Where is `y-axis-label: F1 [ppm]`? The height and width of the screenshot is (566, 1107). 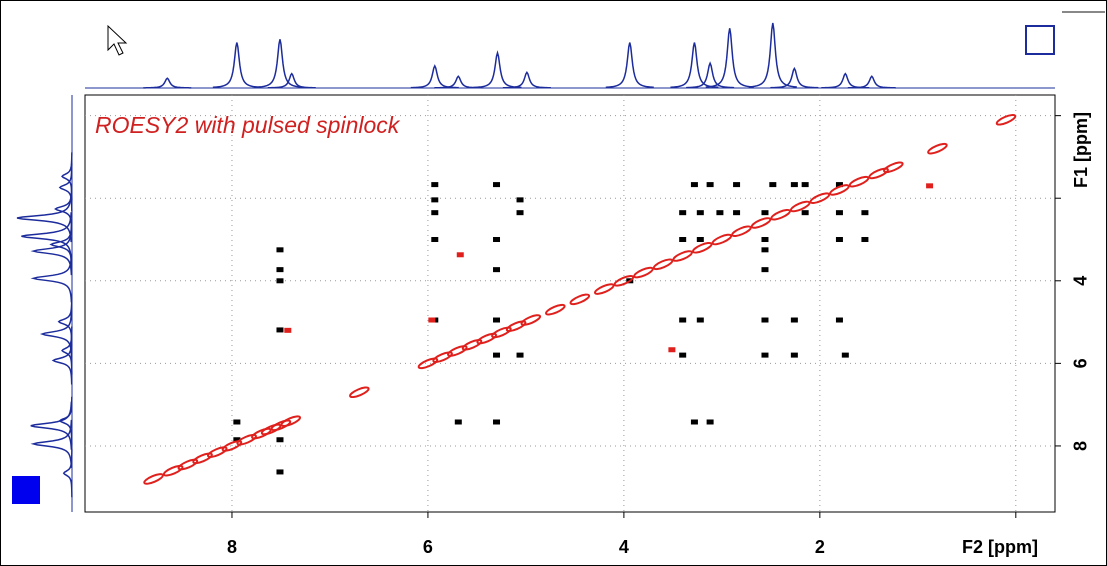 y-axis-label: F1 [ppm] is located at coordinates (1081, 150).